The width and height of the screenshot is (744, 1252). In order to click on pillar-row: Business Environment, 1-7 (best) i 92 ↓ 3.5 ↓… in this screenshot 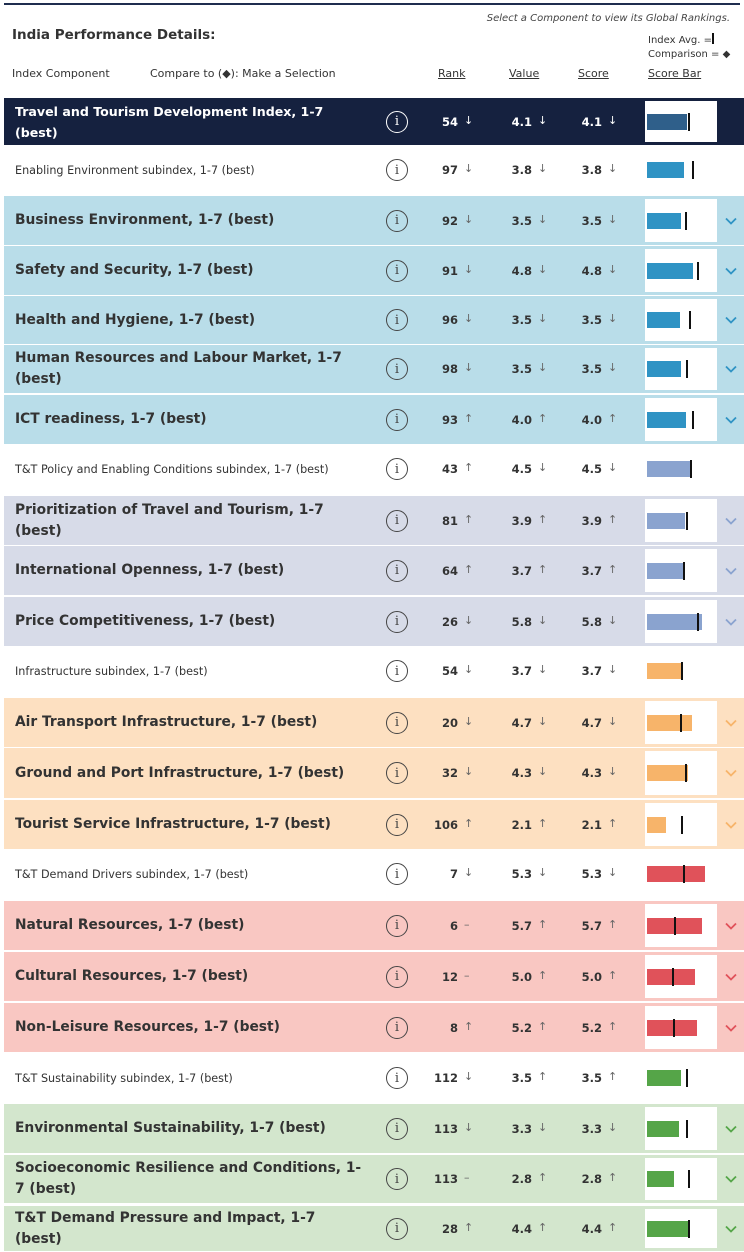, I will do `click(374, 220)`.